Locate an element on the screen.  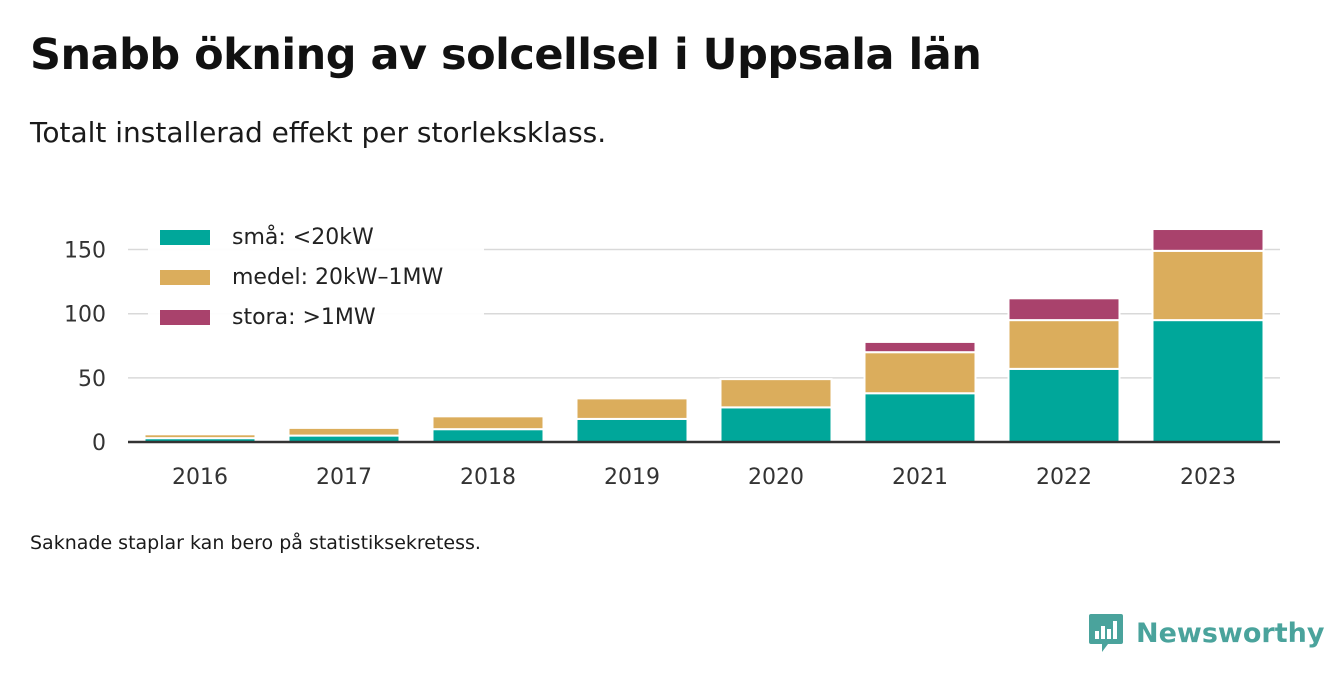
chart-title: Snabb ökning av solcellsel i Uppsala län is located at coordinates (506, 55).